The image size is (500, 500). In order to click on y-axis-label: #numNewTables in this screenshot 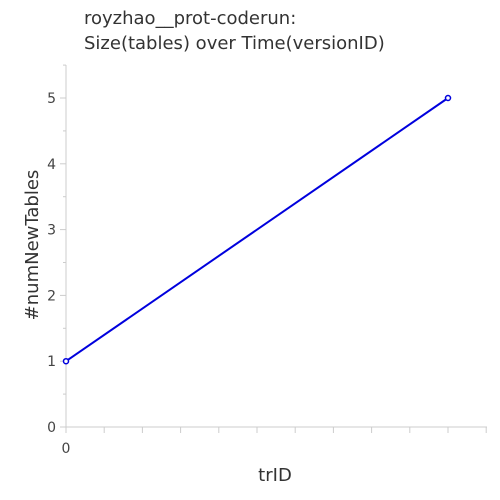, I will do `click(32, 245)`.